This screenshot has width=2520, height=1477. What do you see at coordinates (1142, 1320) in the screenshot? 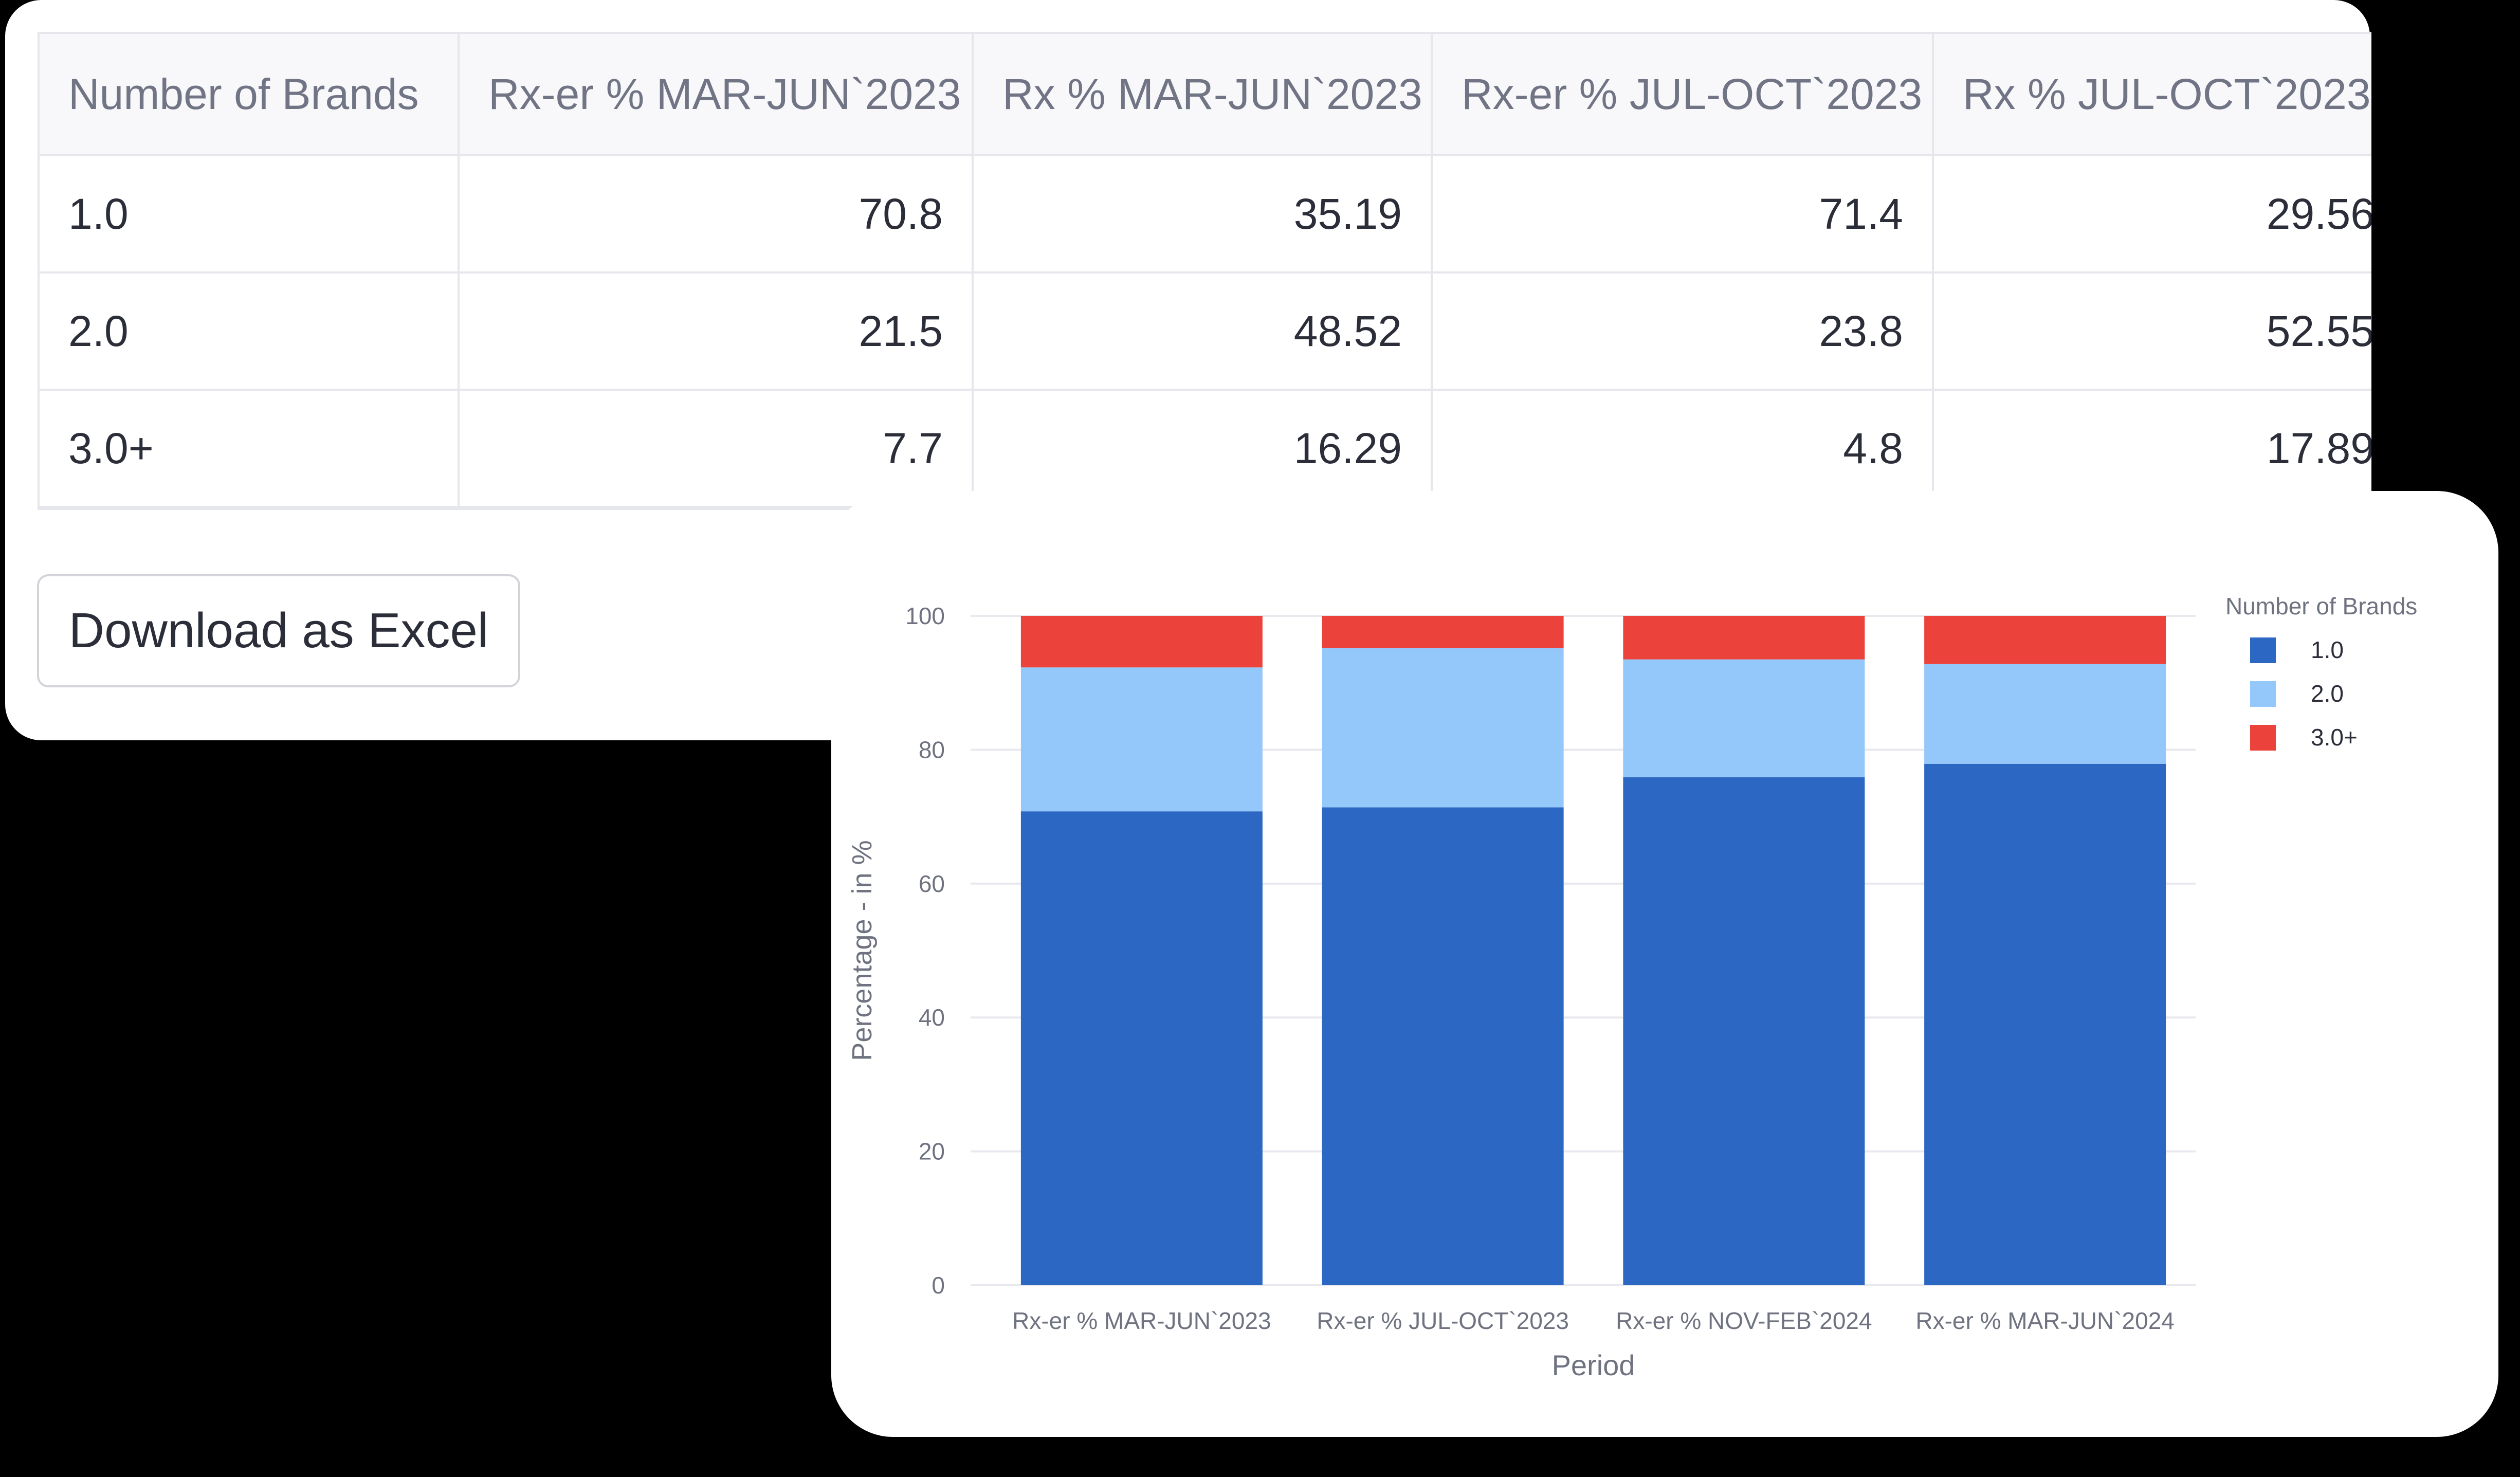
I see `x-tick-label: Rx-er % MAR-JUN`2023` at bounding box center [1142, 1320].